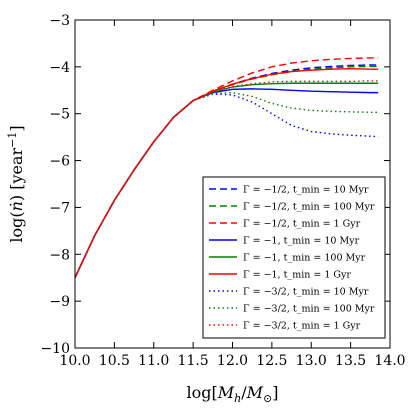 This screenshot has height=415, width=415. Describe the element at coordinates (193, 361) in the screenshot. I see `x-tick-label: 11.5` at that location.